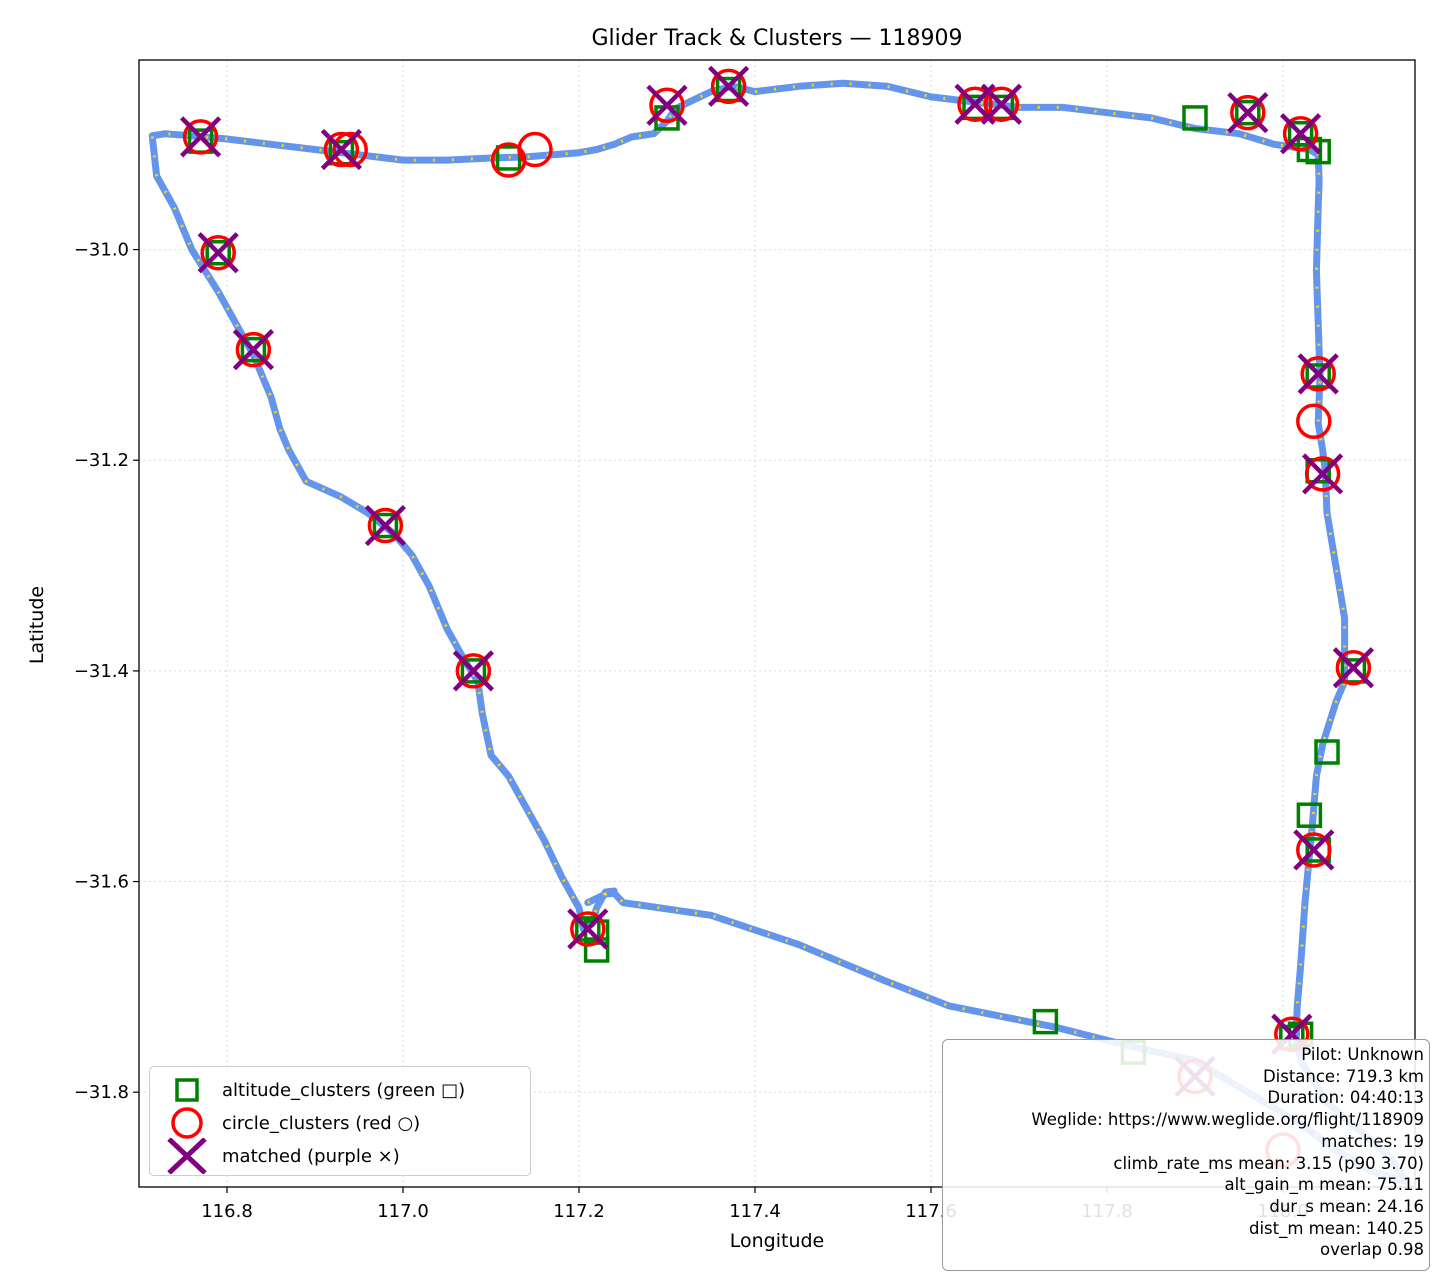 The width and height of the screenshot is (1440, 1280). I want to click on y-tick-label: −31.8, so click(101, 1092).